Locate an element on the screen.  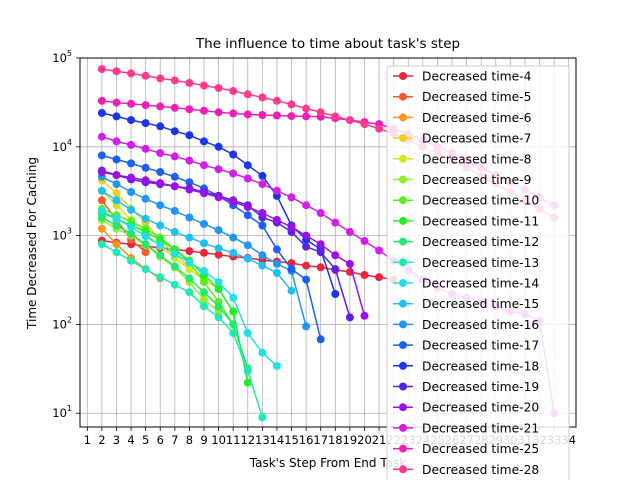
y-tick-base: 10 is located at coordinates (59, 324).